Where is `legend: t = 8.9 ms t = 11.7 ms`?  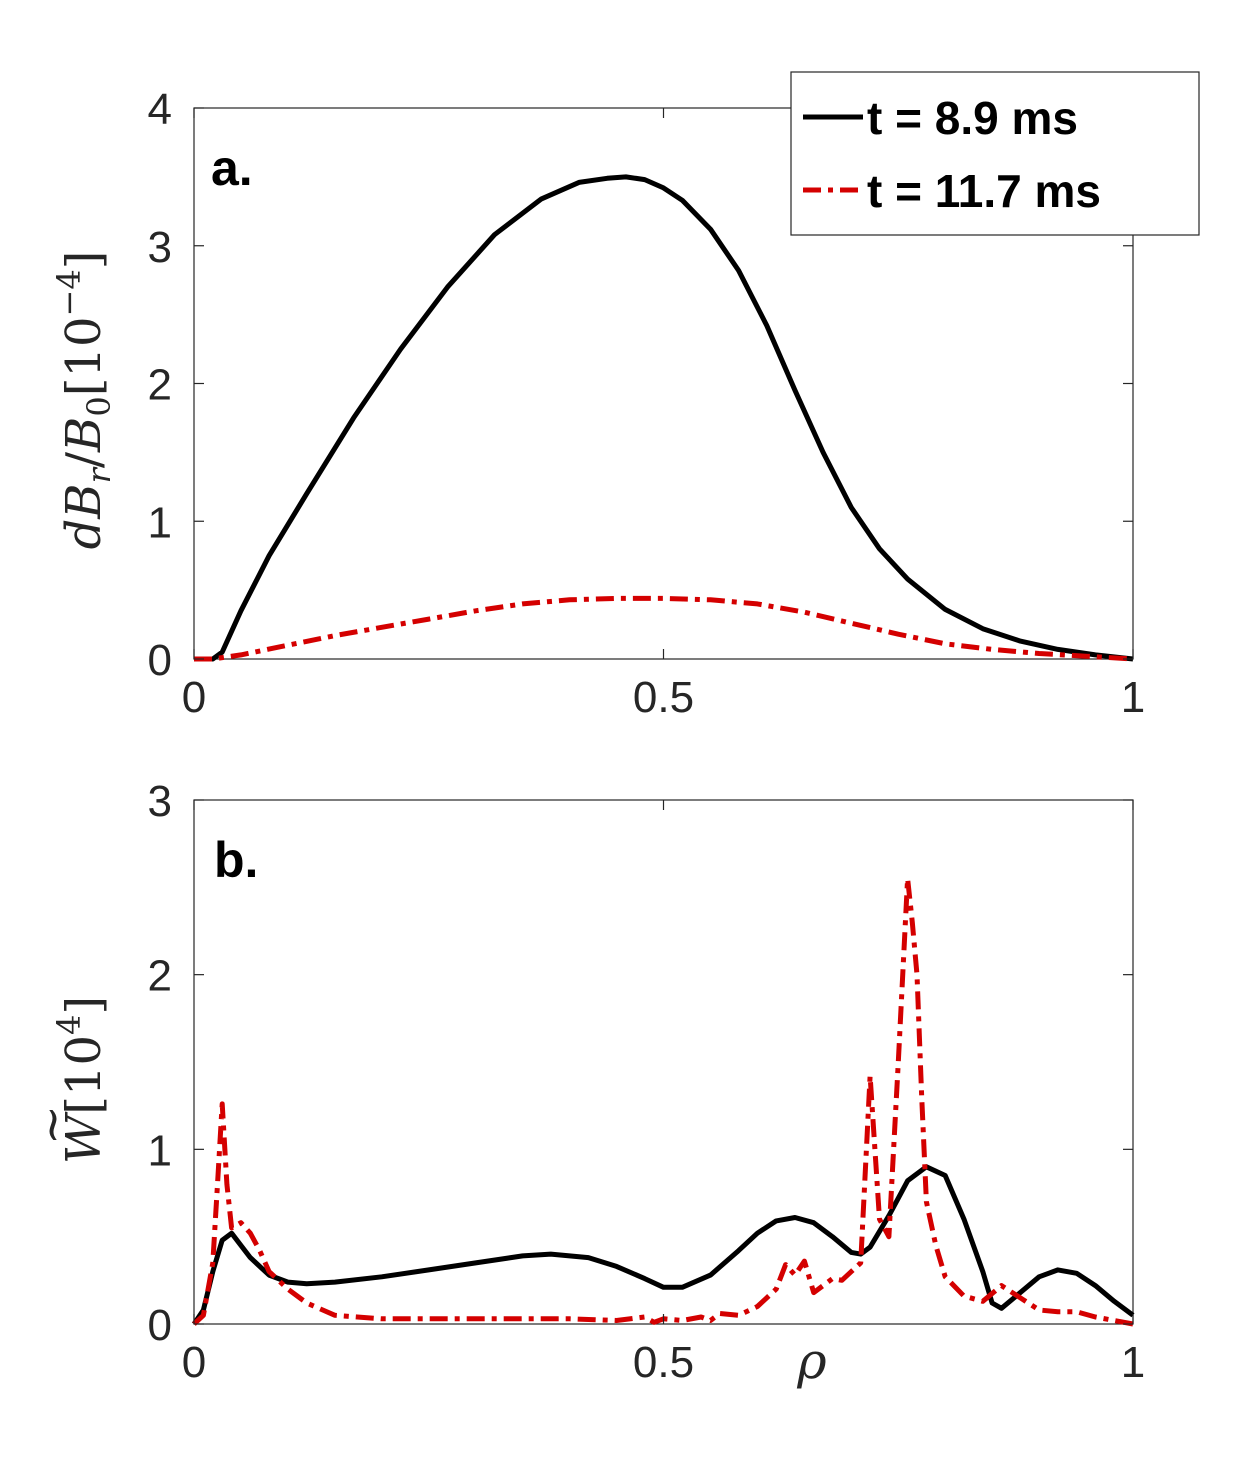 legend: t = 8.9 ms t = 11.7 ms is located at coordinates (995, 153).